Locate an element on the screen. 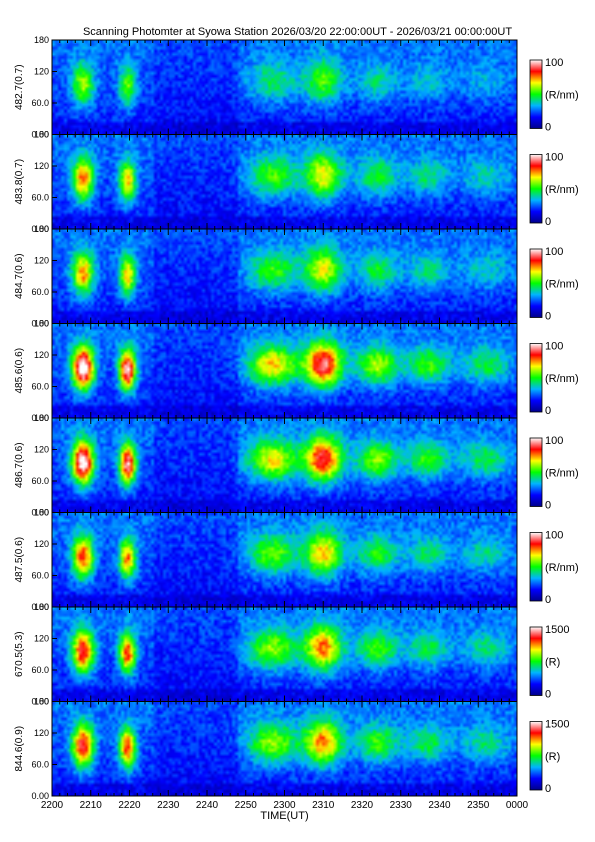  x-tick-label: 2210 is located at coordinates (91, 805).